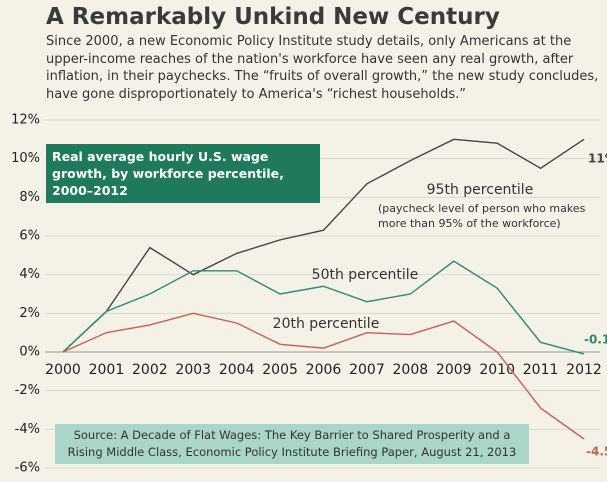 The height and width of the screenshot is (482, 607). What do you see at coordinates (29, 236) in the screenshot?
I see `y-tick-label: 6%` at bounding box center [29, 236].